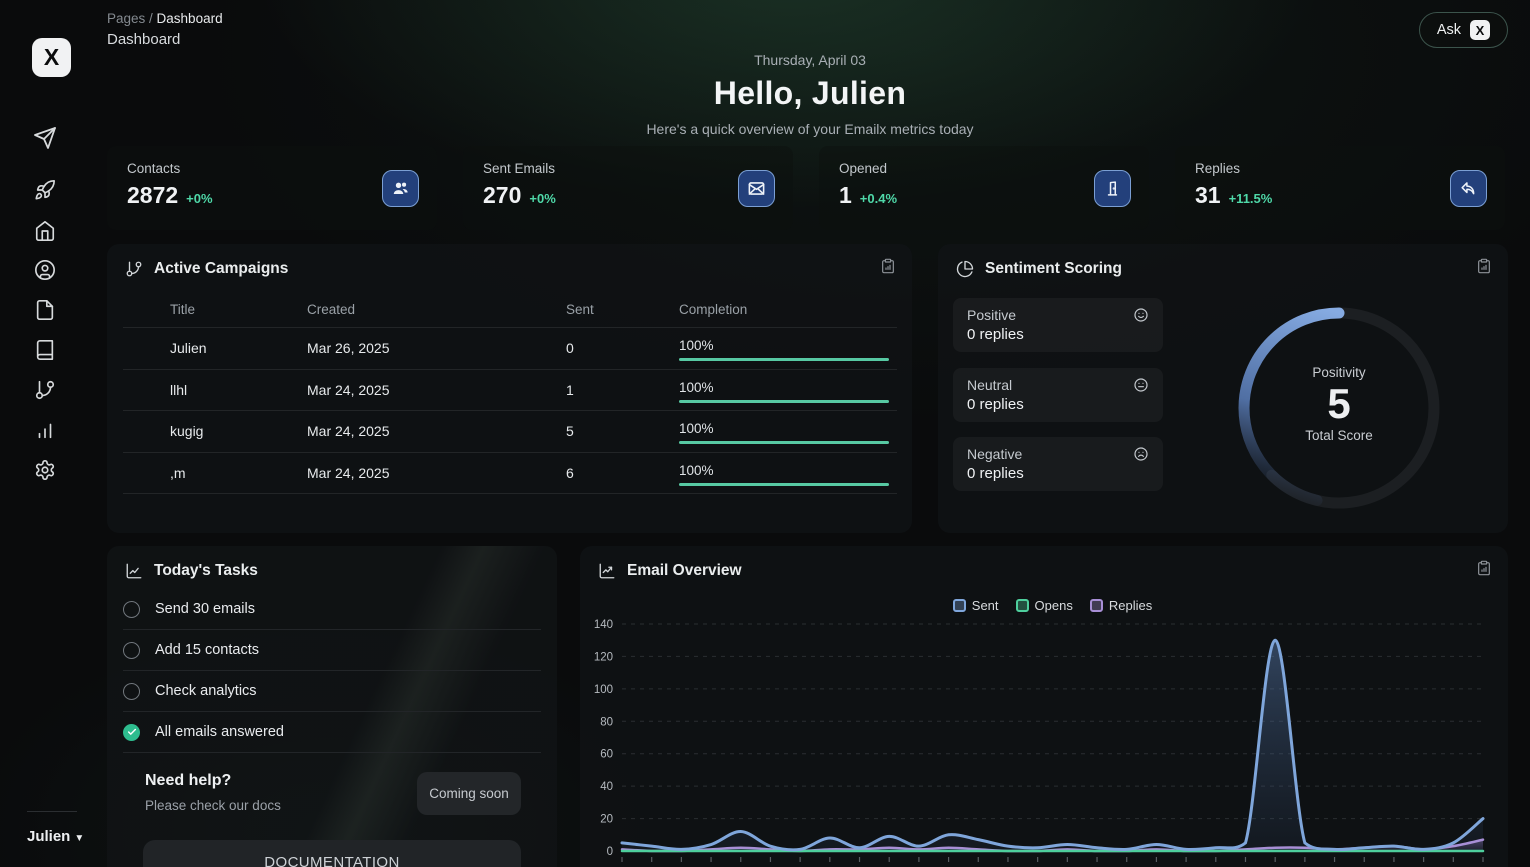 The height and width of the screenshot is (867, 1530). Describe the element at coordinates (51, 57) in the screenshot. I see `app-logo: X` at that location.